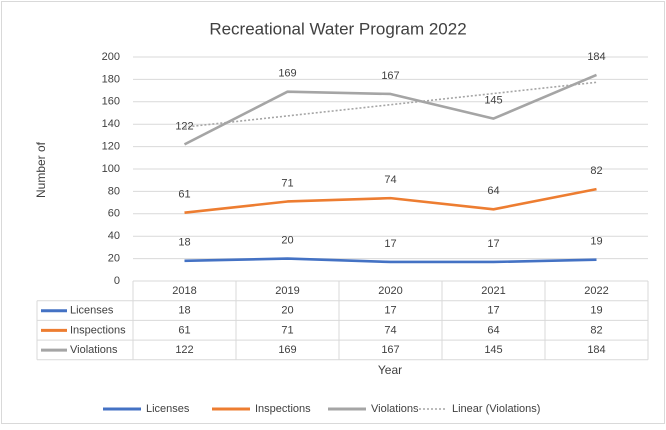 This screenshot has height=430, width=666. I want to click on y-tick-label: 200, so click(111, 57).